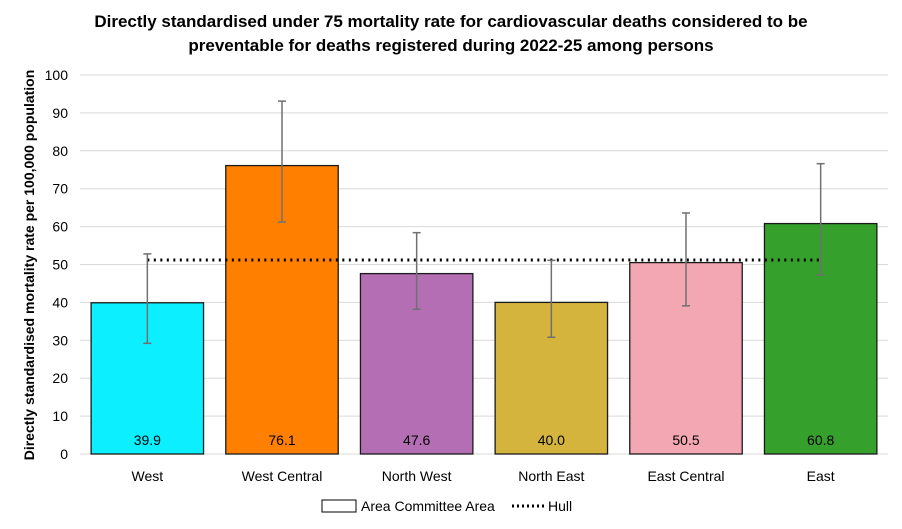  I want to click on legend-swatch-area, so click(339, 506).